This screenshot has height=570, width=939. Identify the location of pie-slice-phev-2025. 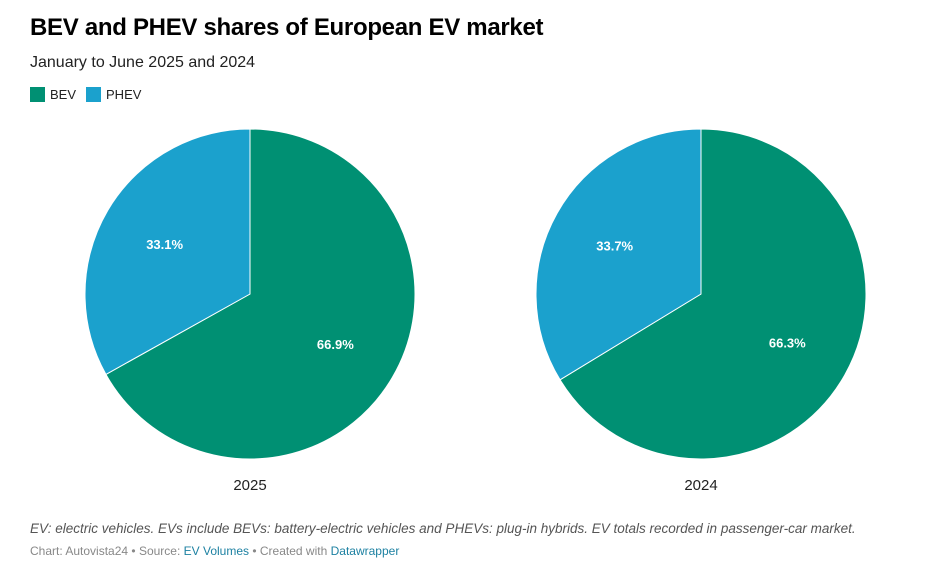
(167, 252).